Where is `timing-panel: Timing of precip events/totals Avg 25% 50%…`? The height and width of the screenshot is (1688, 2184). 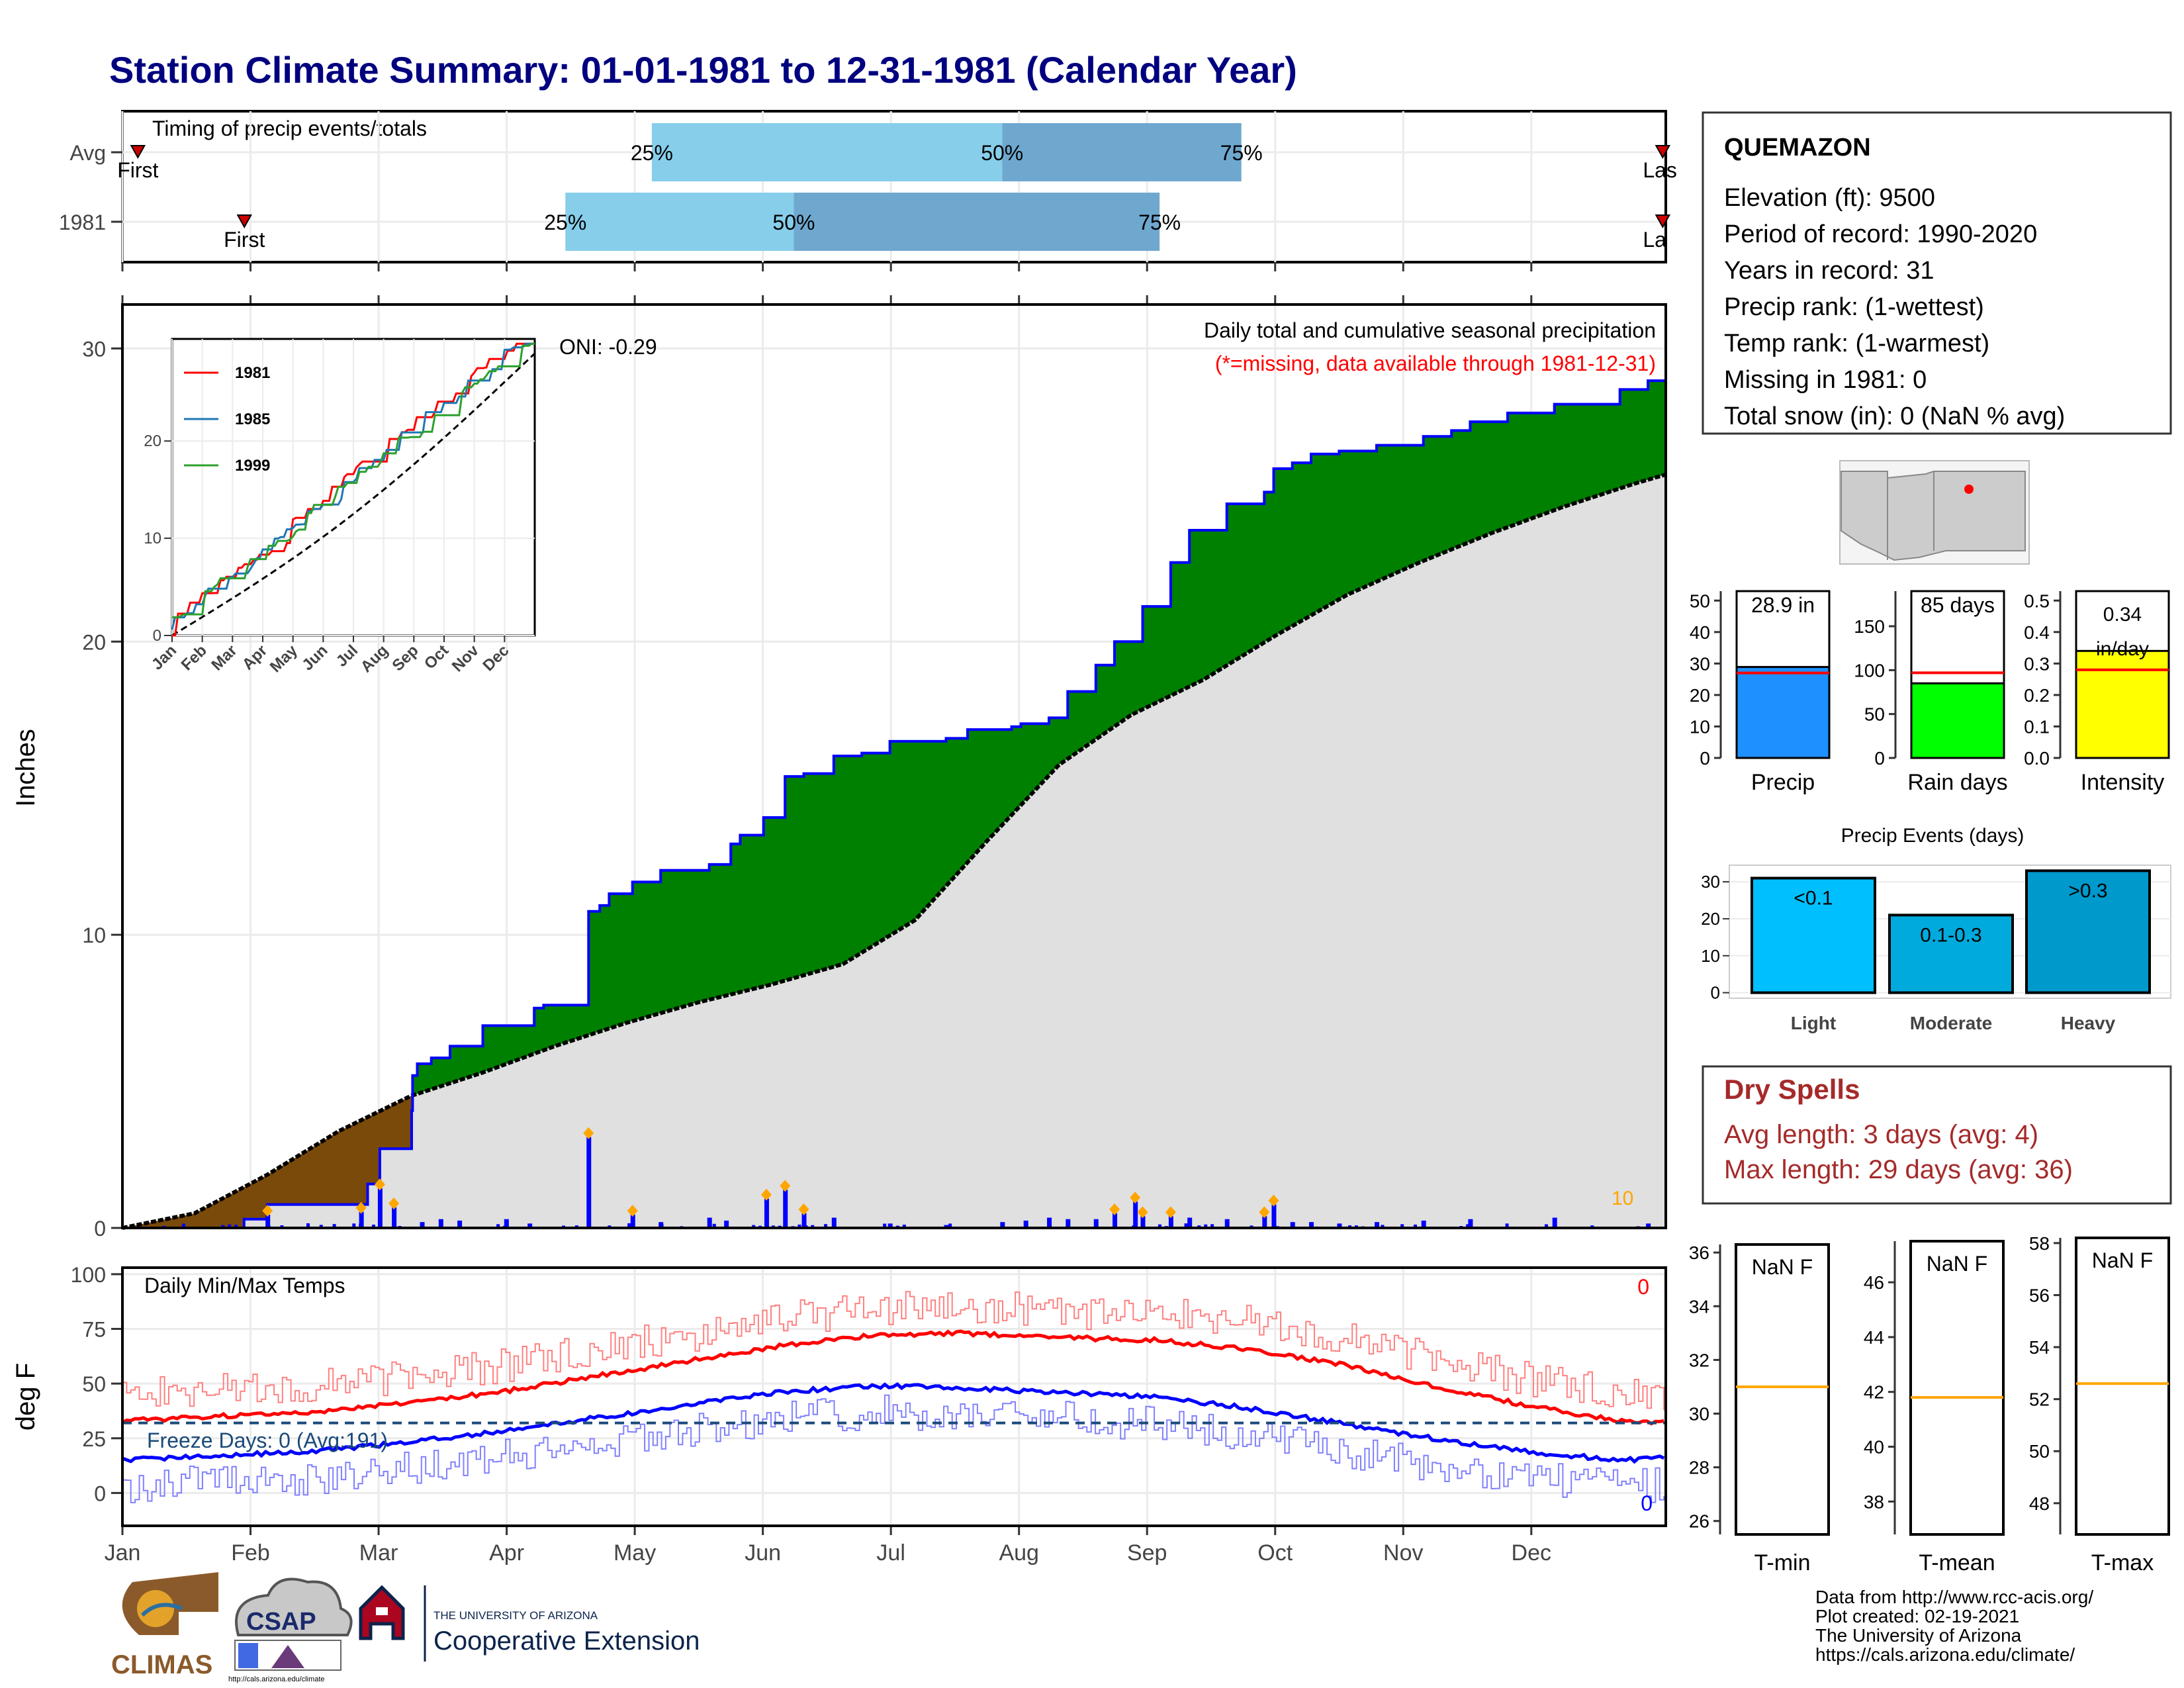
timing-panel: Timing of precip events/totals Avg 25% 50%… is located at coordinates (868, 207).